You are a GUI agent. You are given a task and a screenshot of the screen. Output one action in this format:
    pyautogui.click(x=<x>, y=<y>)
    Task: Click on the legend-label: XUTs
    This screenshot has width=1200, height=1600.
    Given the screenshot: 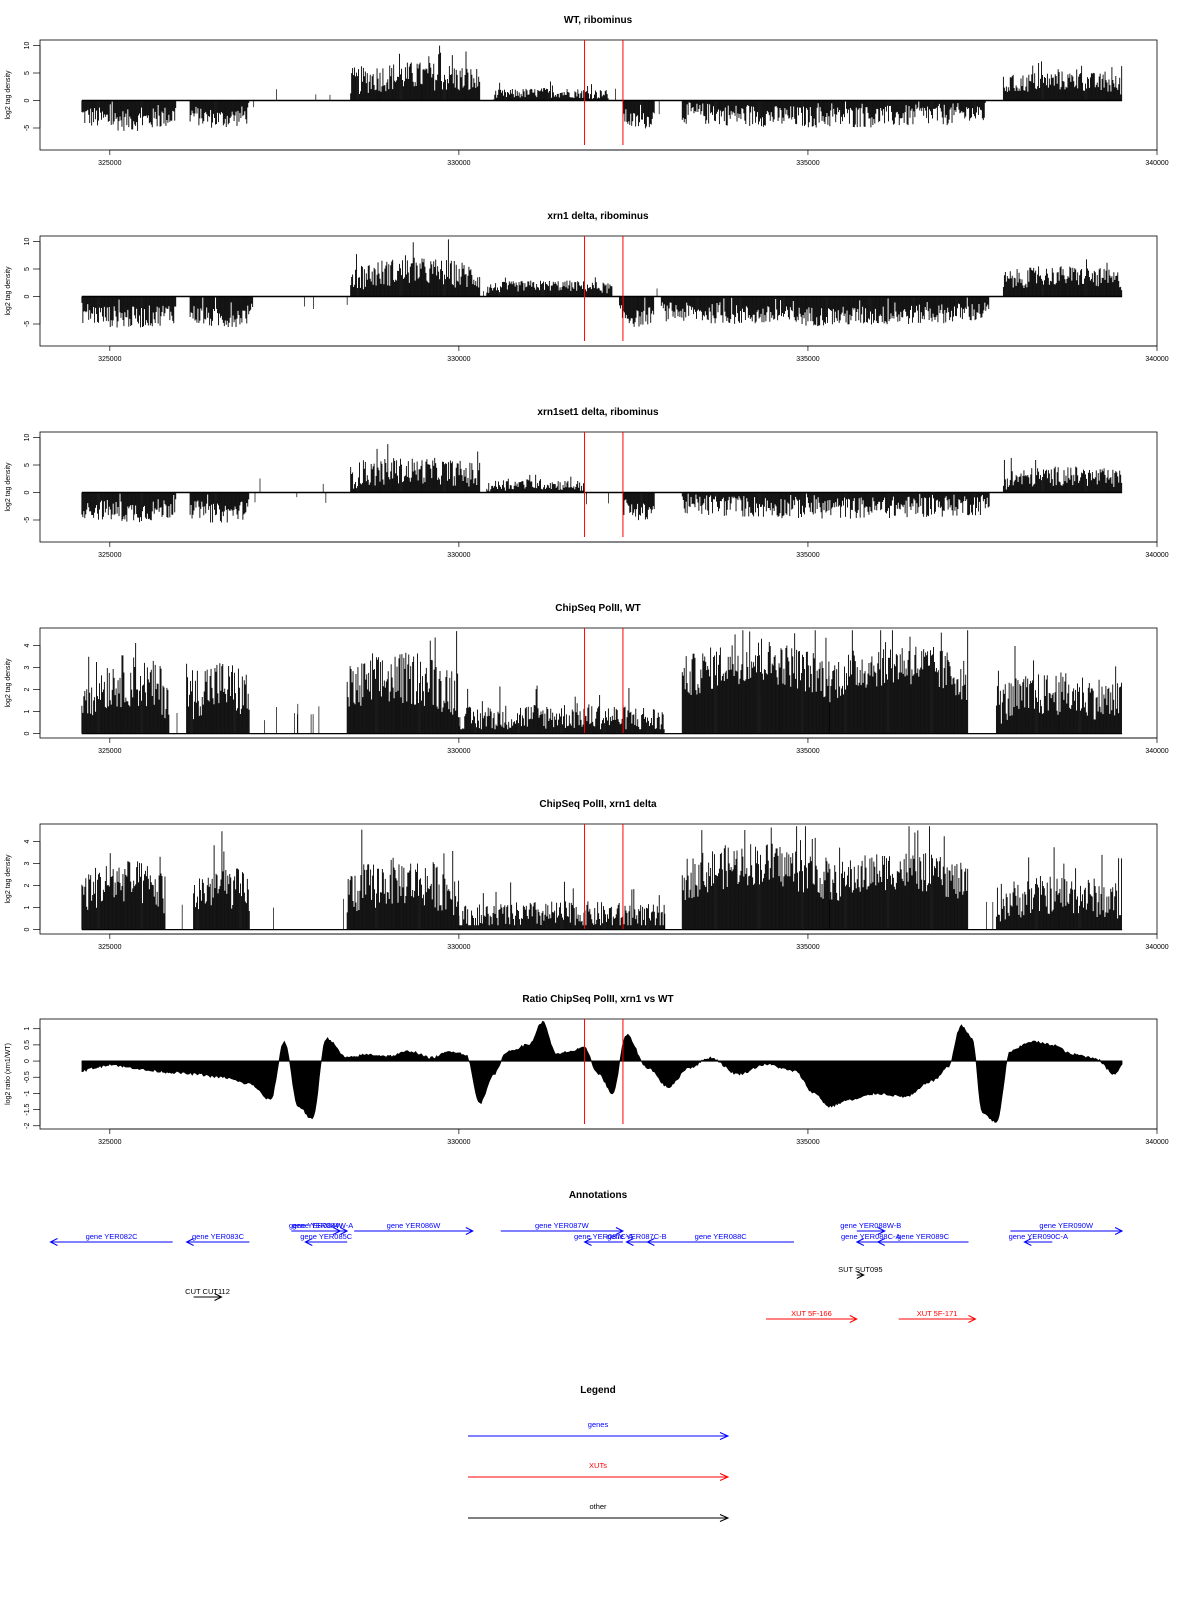 What is the action you would take?
    pyautogui.click(x=598, y=1465)
    